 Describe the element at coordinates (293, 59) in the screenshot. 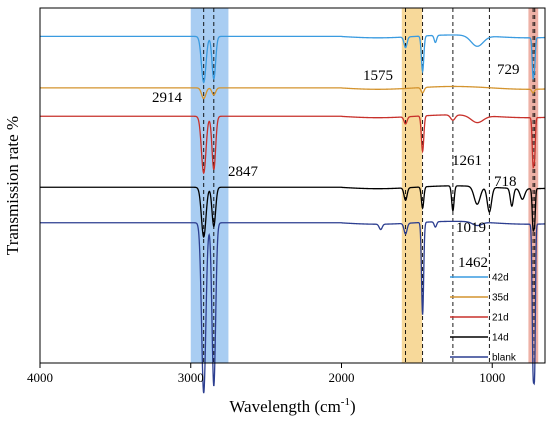

I see `series-line-42d` at that location.